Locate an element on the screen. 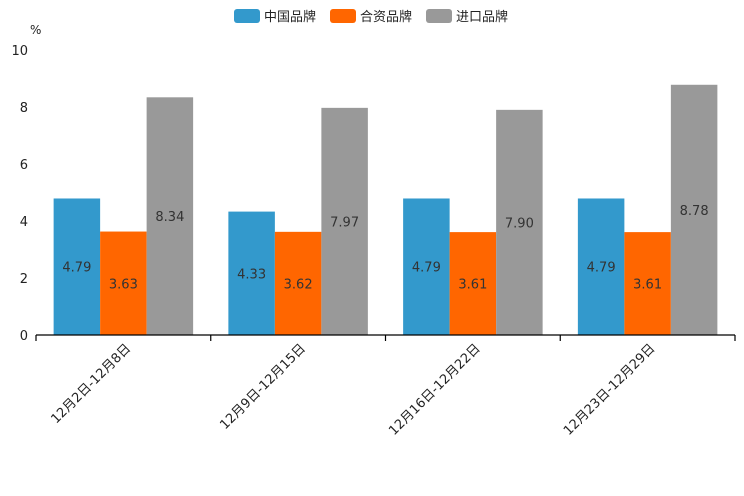 Image resolution: width=744 pixels, height=496 pixels. x-tick-label: 12月2日-12月8日 is located at coordinates (91, 384).